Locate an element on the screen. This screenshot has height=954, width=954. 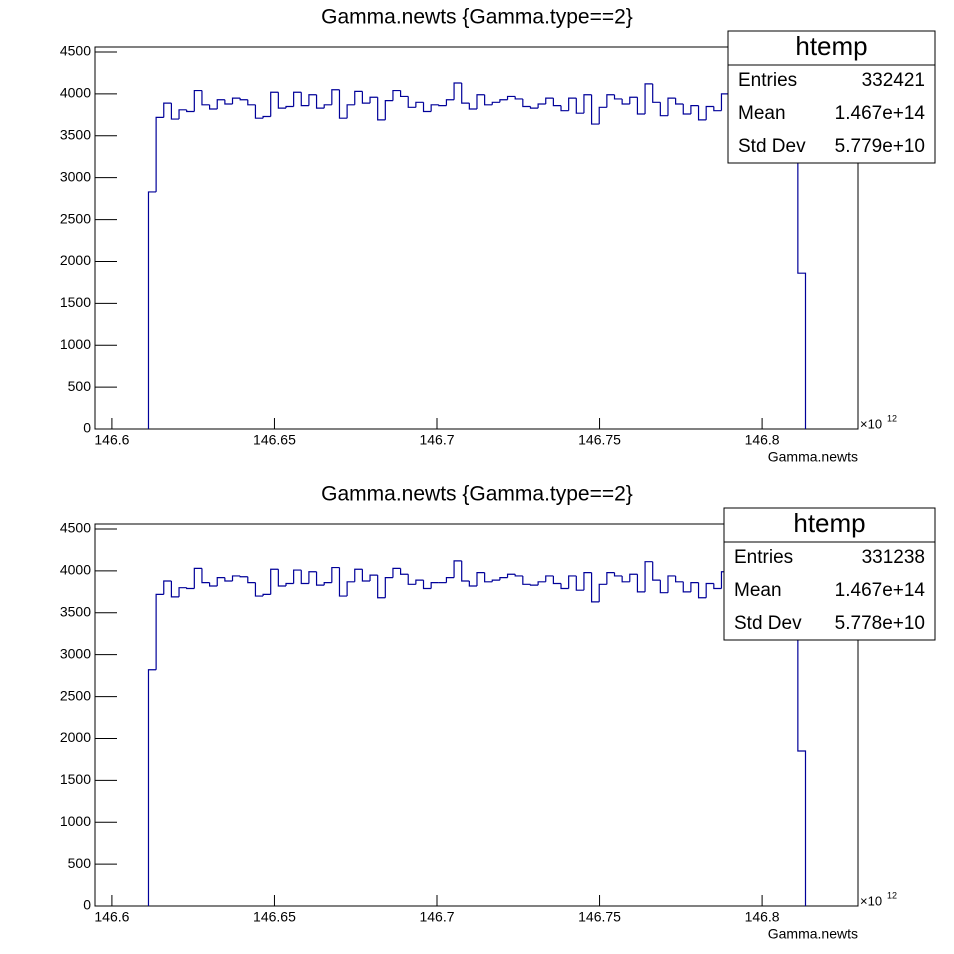
x-tick-label: 146.65 is located at coordinates (274, 440).